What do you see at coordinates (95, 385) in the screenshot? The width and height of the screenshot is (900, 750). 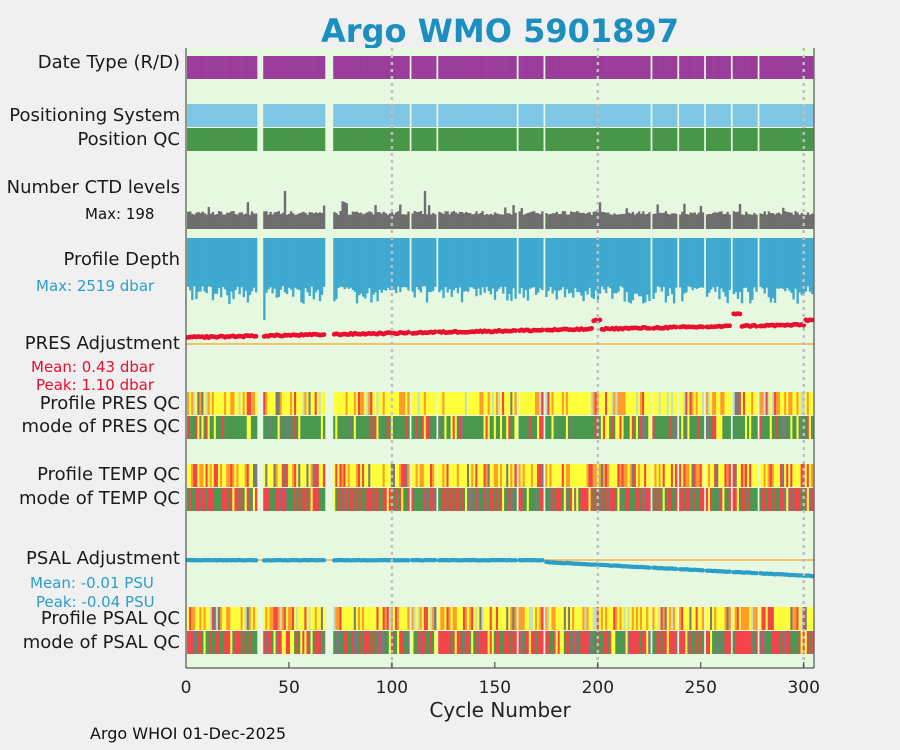 I see `pres-peak-label: Peak: 1.10 dbar` at bounding box center [95, 385].